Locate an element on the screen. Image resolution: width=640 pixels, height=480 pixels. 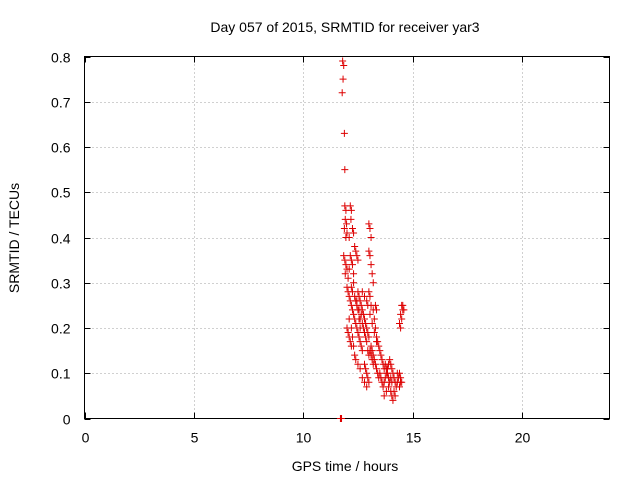
y-tick-label: 0.3 is located at coordinates (61, 284).